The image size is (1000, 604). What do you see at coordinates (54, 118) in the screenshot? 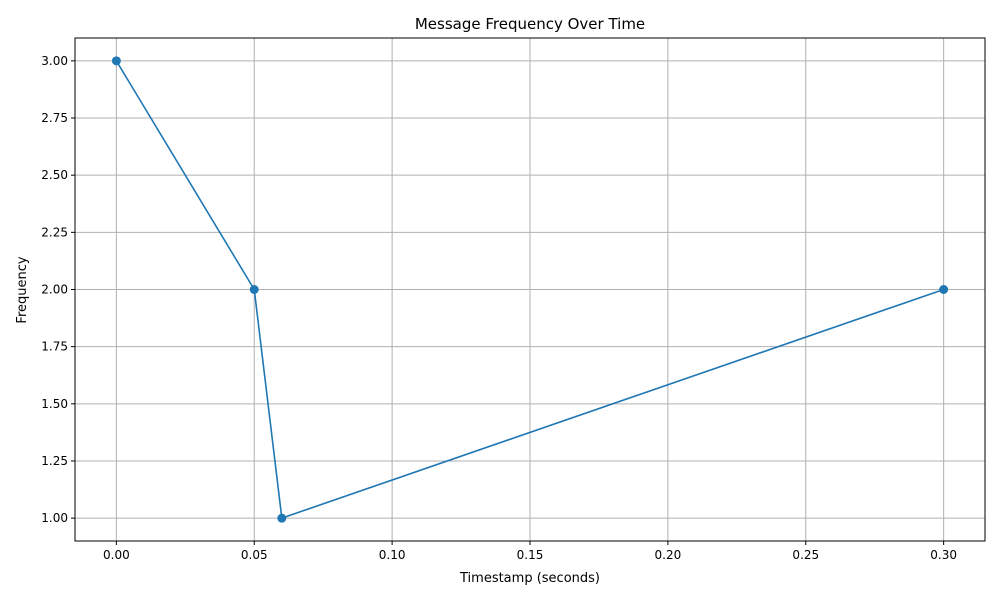
I see `y-tick-label: 2.75` at bounding box center [54, 118].